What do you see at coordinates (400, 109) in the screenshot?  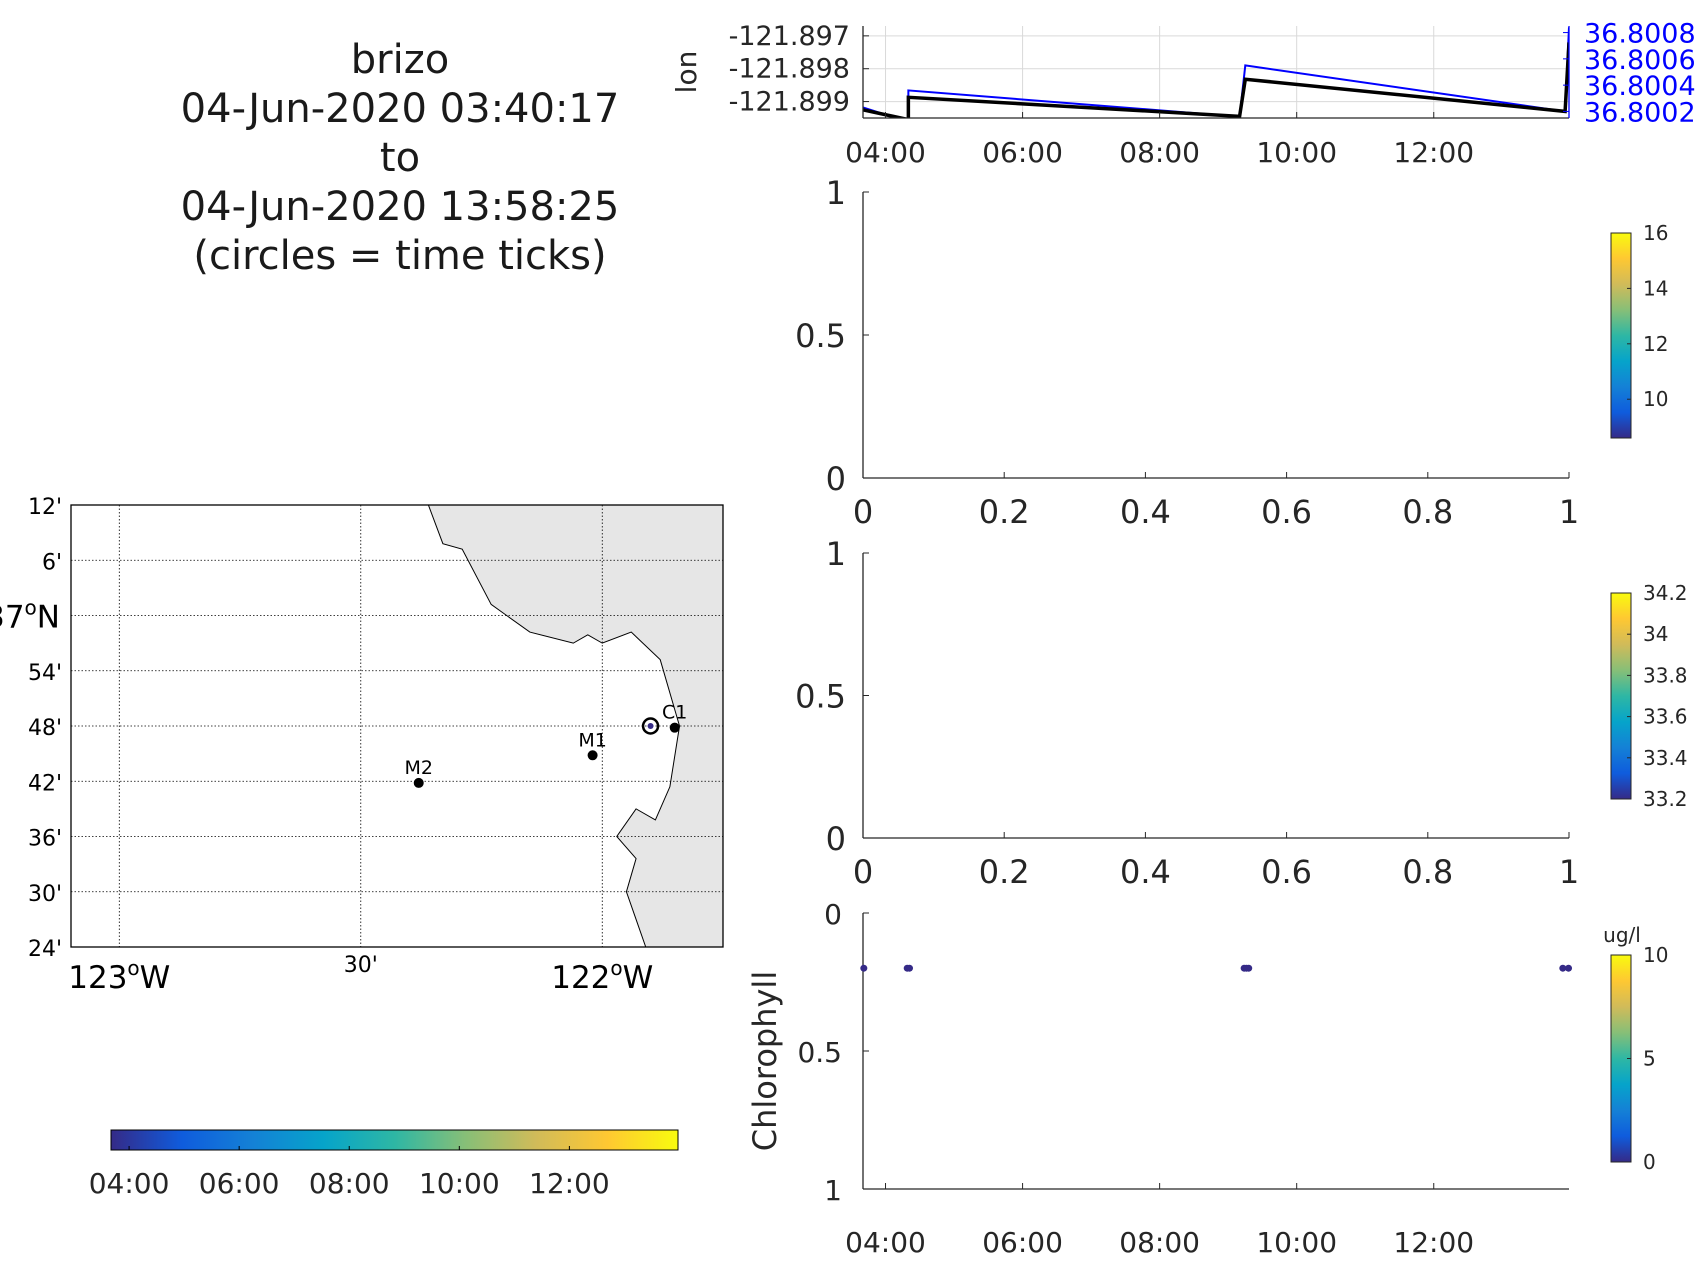 I see `title-start-time: 04-Jun-2020 03:40:17` at bounding box center [400, 109].